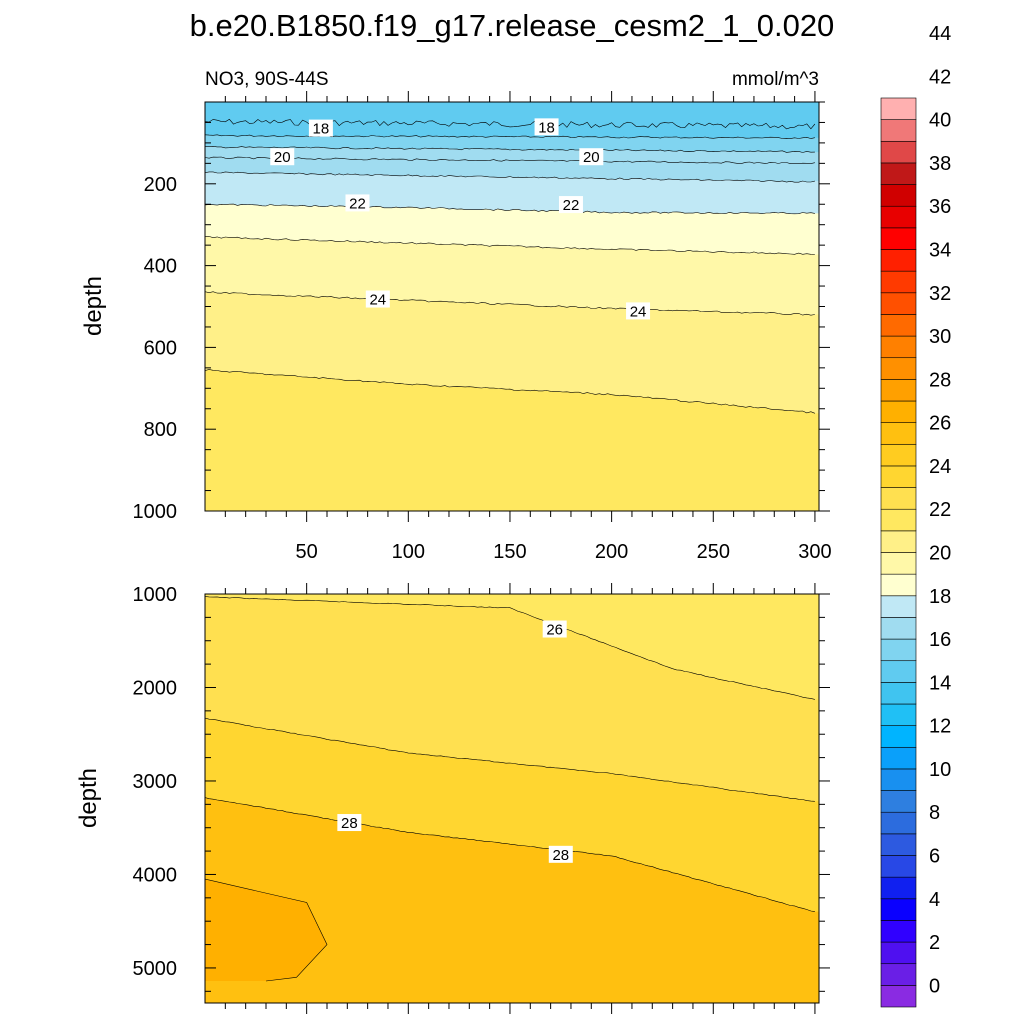  Describe the element at coordinates (307, 552) in the screenshot. I see `x-tick-label: 50` at that location.